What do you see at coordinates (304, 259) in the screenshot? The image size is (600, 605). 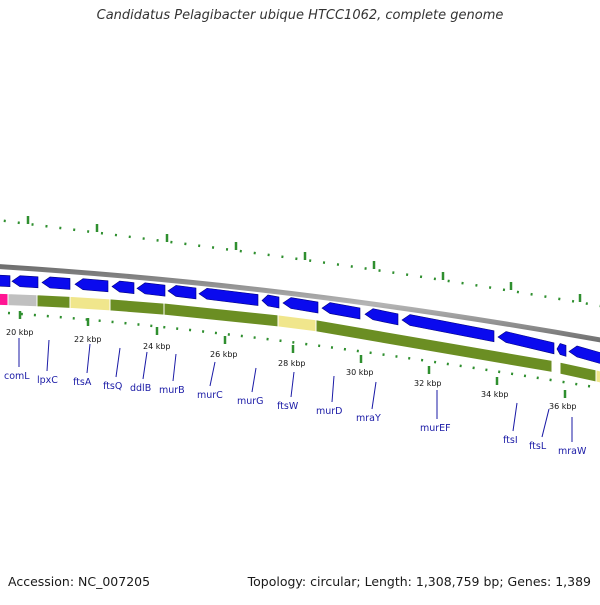 I see `outer-major-ticks` at bounding box center [304, 259].